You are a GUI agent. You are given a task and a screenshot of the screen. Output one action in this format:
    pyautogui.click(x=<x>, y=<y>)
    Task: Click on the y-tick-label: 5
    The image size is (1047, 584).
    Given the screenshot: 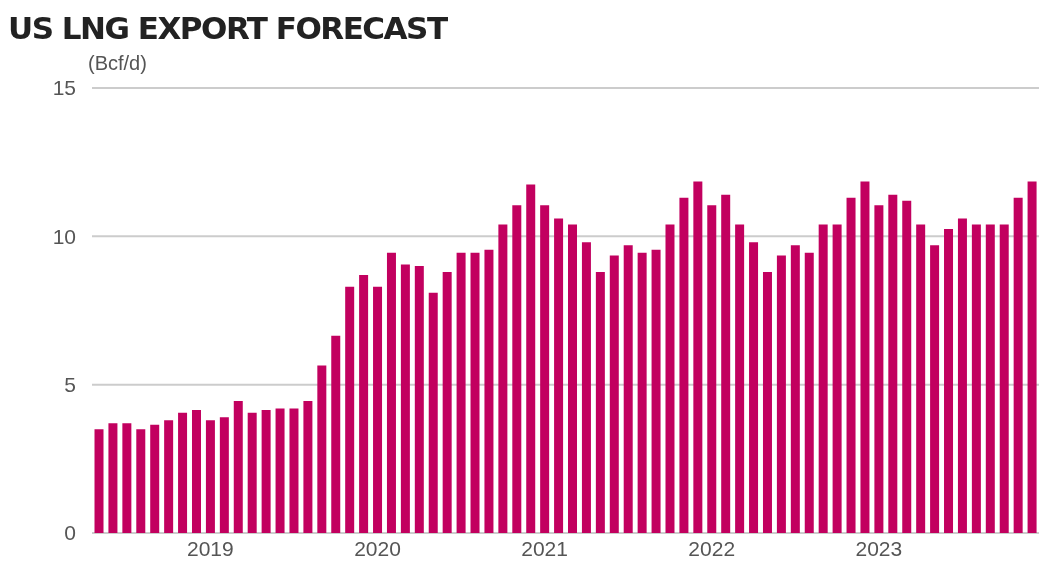 What is the action you would take?
    pyautogui.click(x=70, y=385)
    